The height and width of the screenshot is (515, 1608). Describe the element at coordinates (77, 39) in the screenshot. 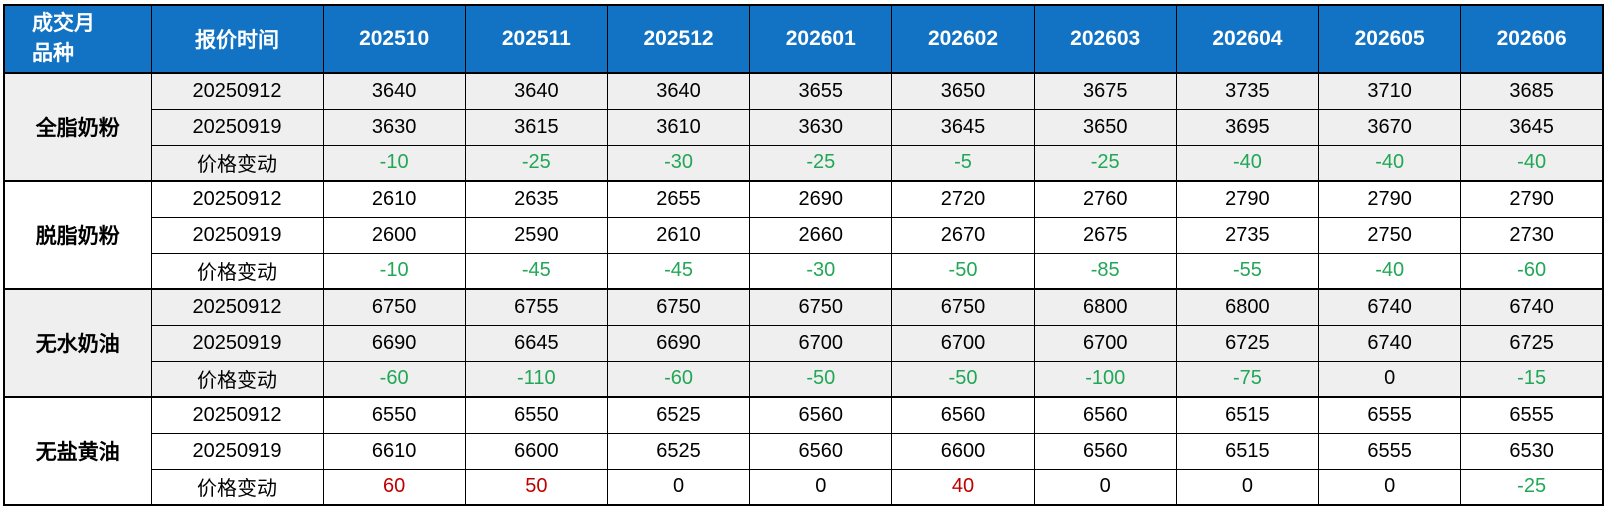

I see `corner-header-cell: 成交月 品种` at that location.